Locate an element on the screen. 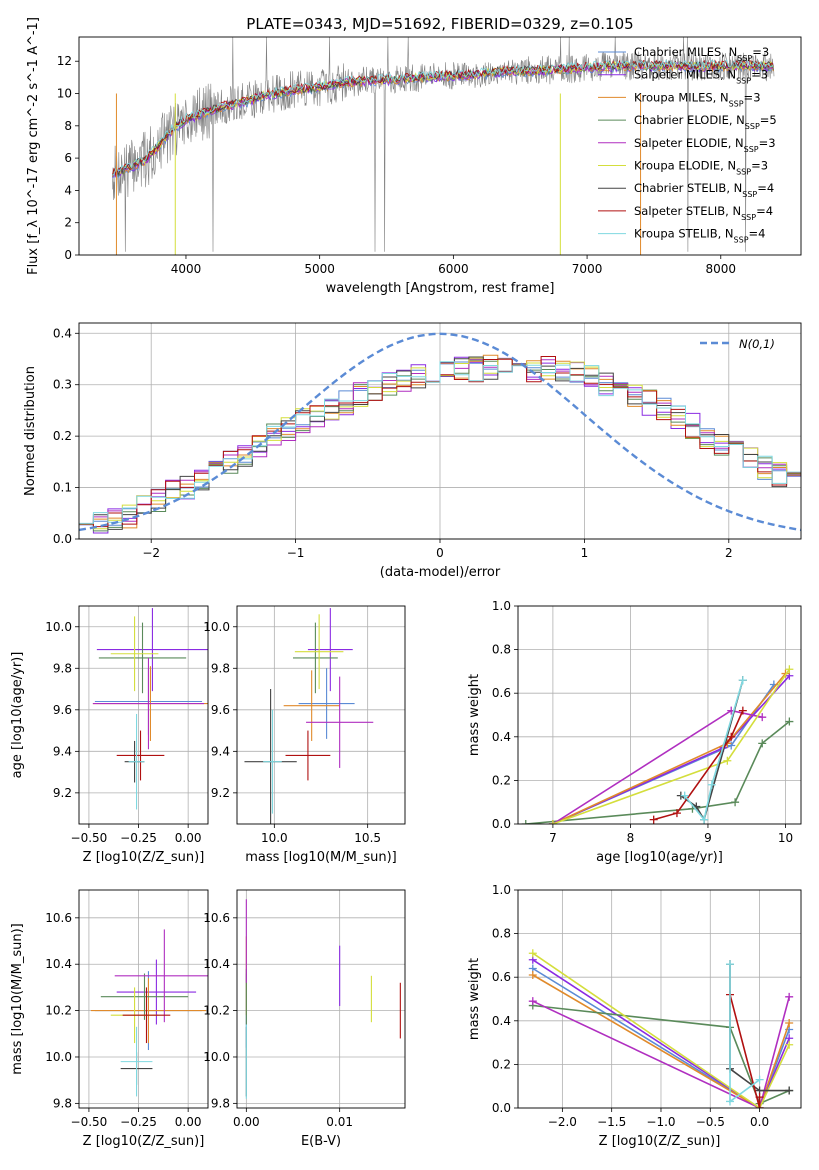  x-tick-label: 7000 is located at coordinates (587, 269).